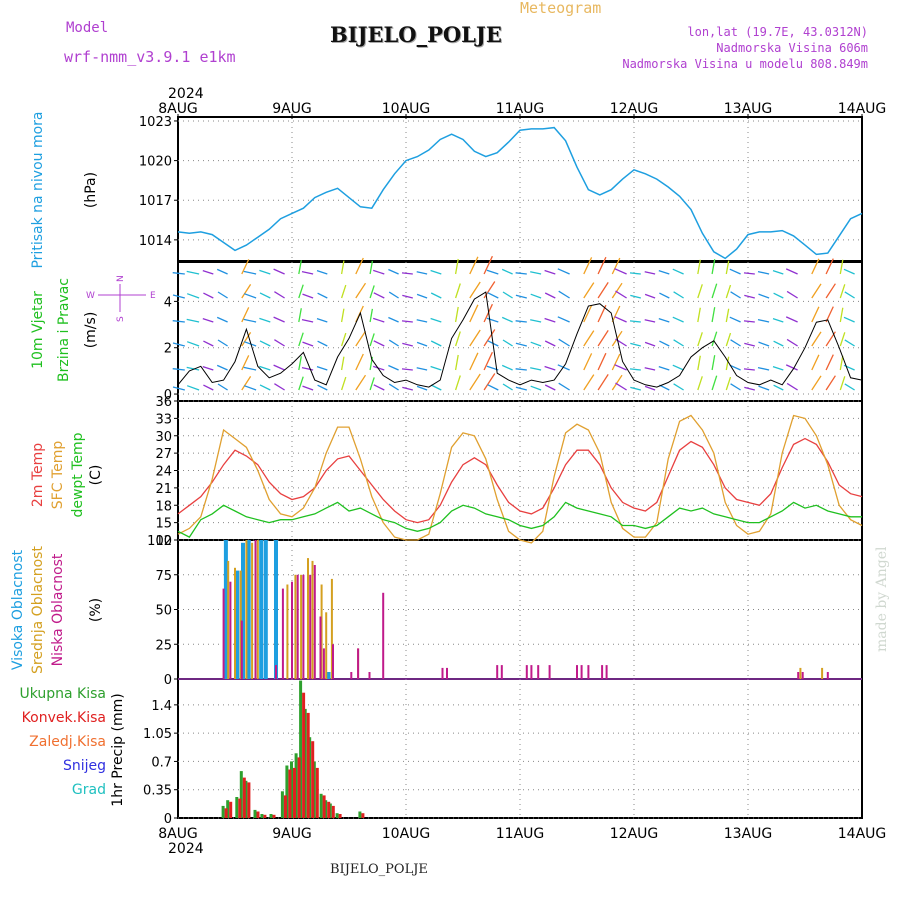 Image resolution: width=900 pixels, height=900 pixels. Describe the element at coordinates (792, 48) in the screenshot. I see `elevation-label: Nadmorska Visina 606m` at that location.